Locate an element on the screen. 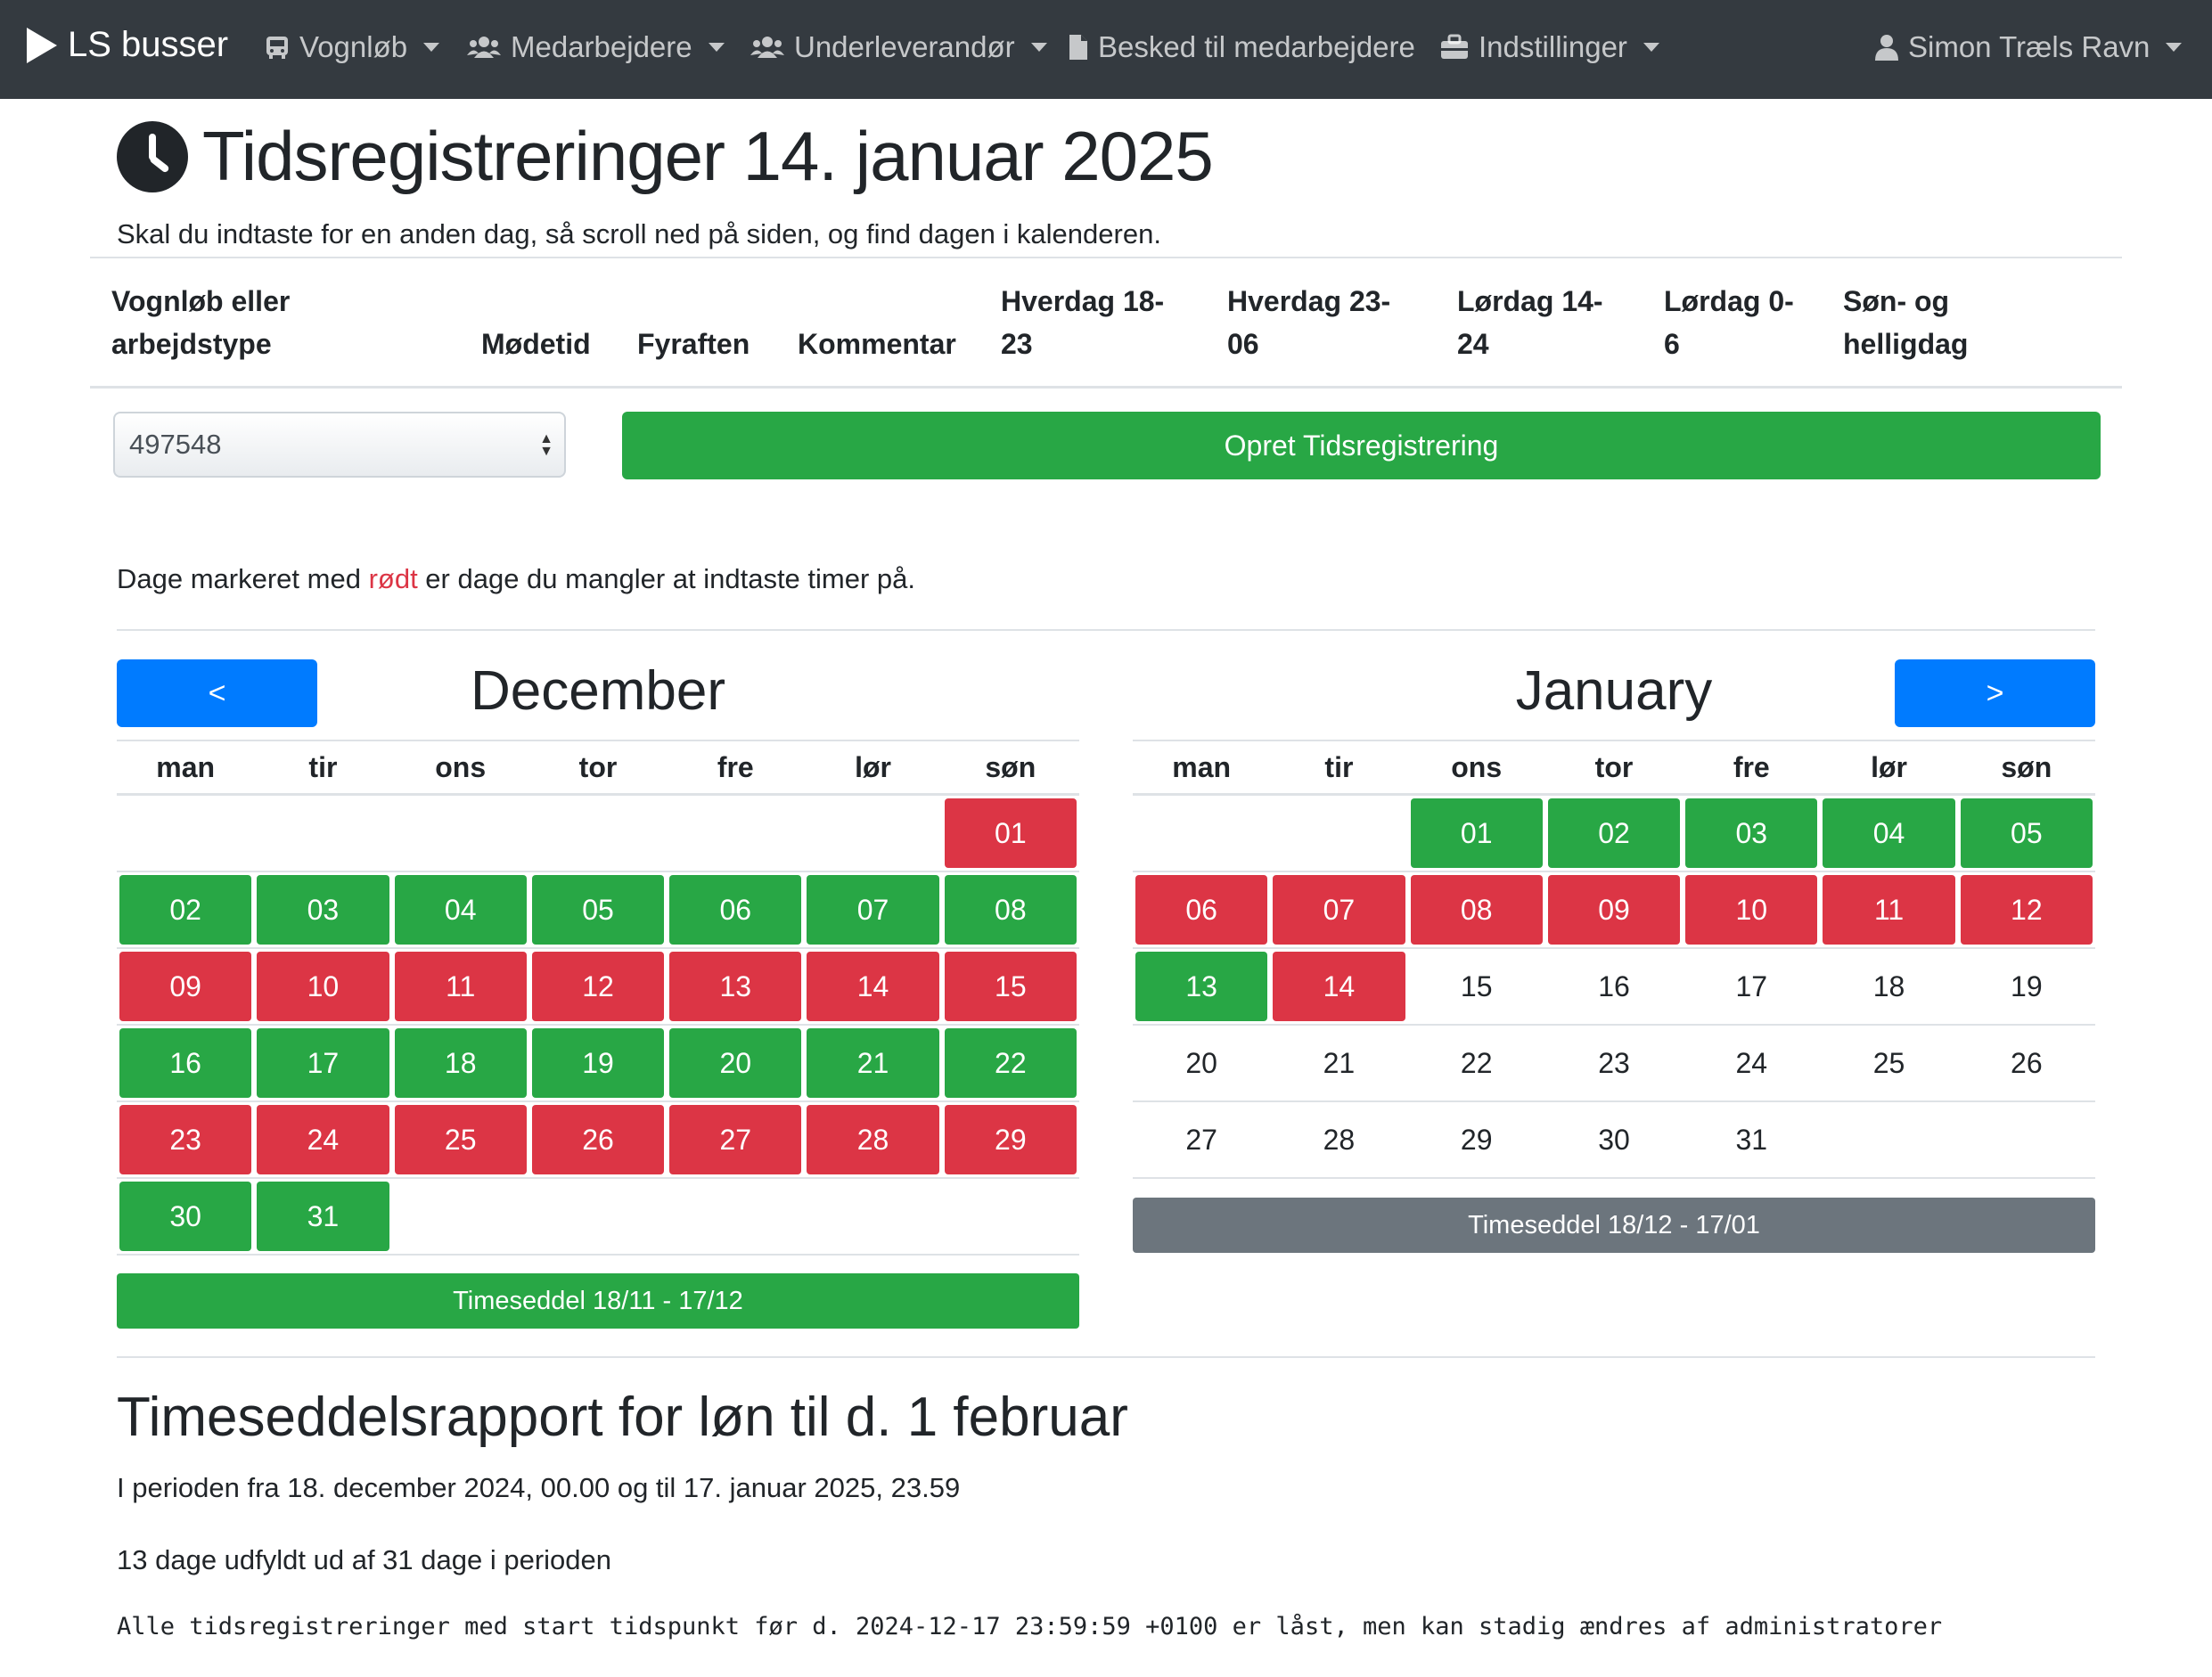 This screenshot has width=2212, height=1677. user-icon is located at coordinates (1886, 48).